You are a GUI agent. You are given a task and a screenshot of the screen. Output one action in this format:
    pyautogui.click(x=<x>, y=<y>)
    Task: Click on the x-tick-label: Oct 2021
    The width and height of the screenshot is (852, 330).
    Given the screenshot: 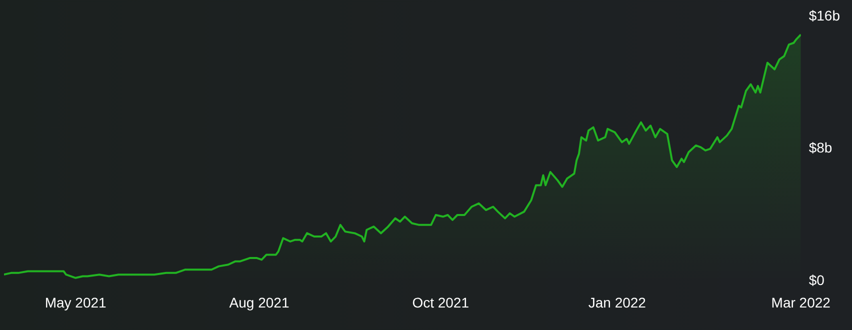 What is the action you would take?
    pyautogui.click(x=441, y=302)
    